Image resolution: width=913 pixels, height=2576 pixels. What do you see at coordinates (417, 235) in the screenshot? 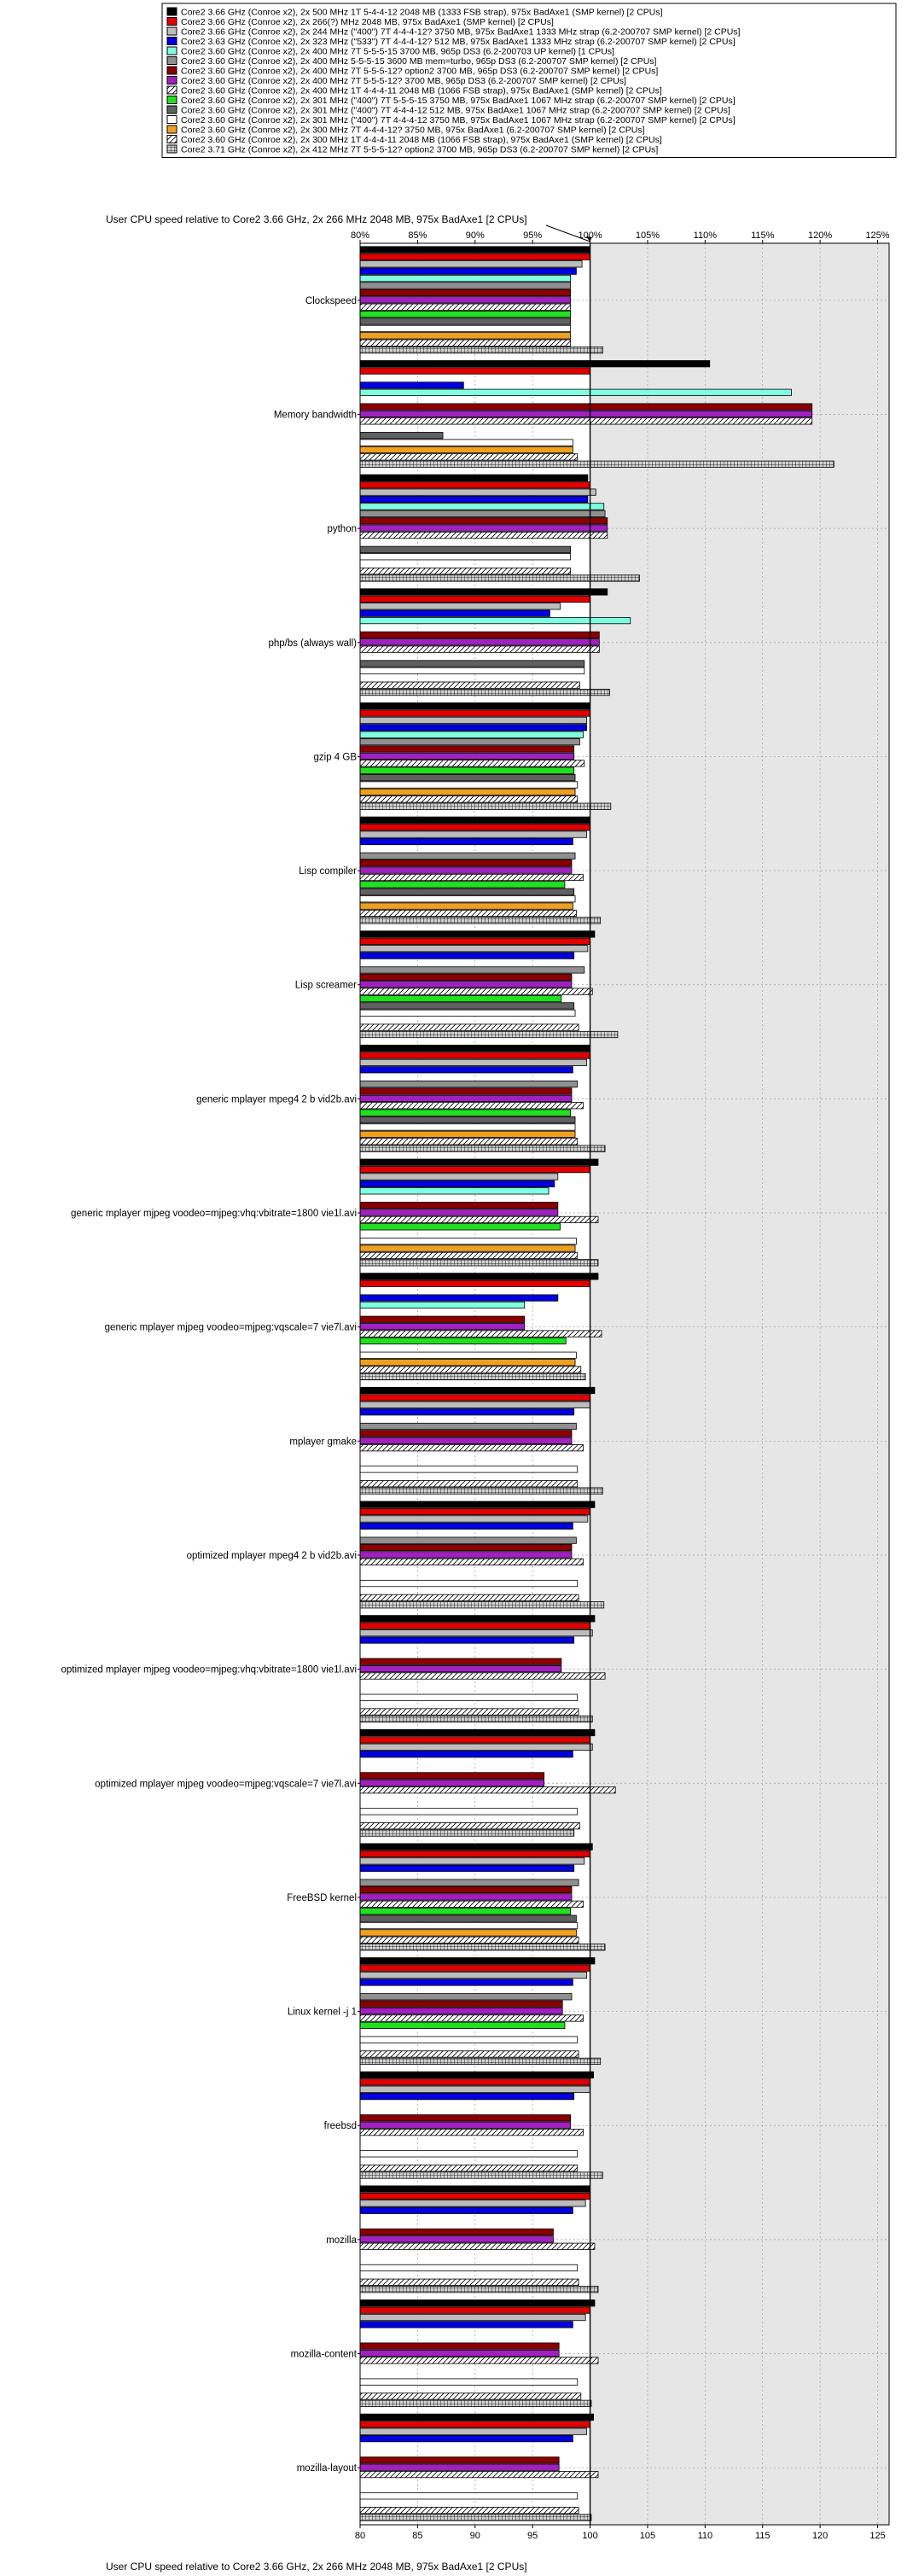
I see `top-tick-label-1: 85%` at bounding box center [417, 235].